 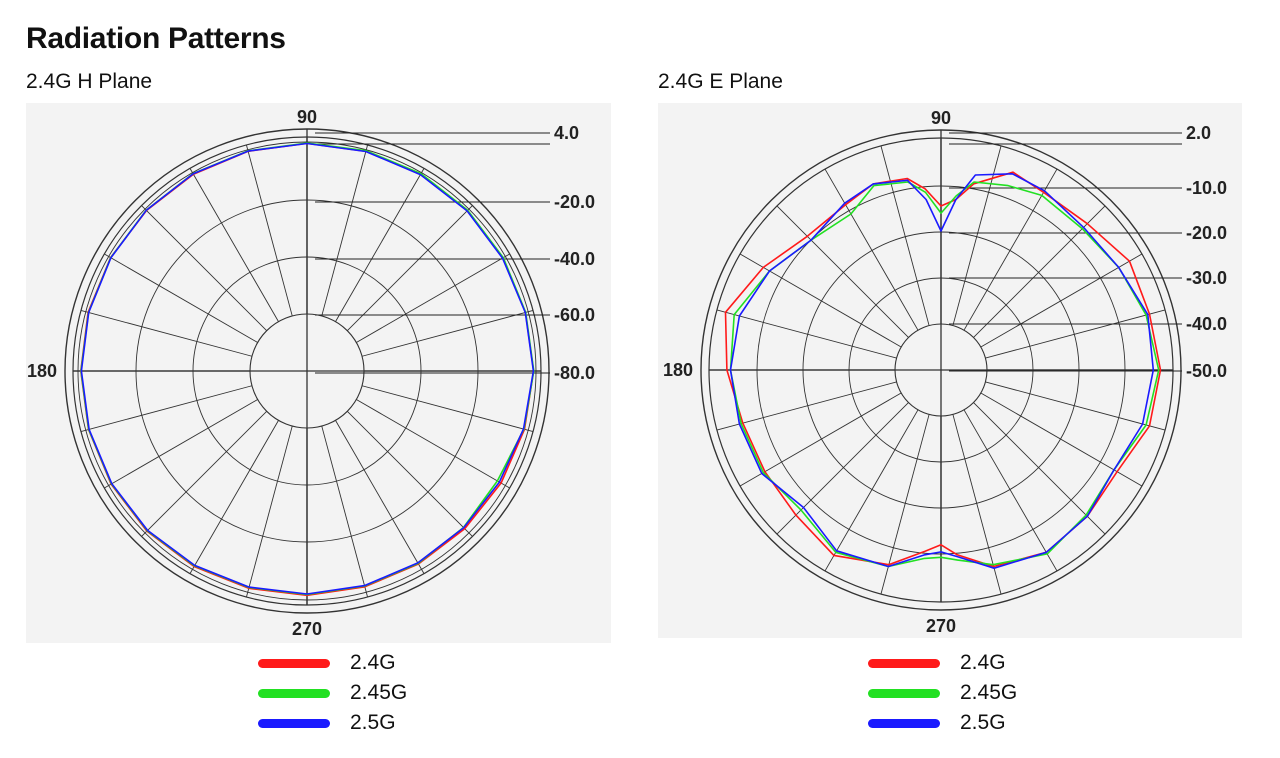 I want to click on radial-tick-label: -80.0, so click(x=574, y=373).